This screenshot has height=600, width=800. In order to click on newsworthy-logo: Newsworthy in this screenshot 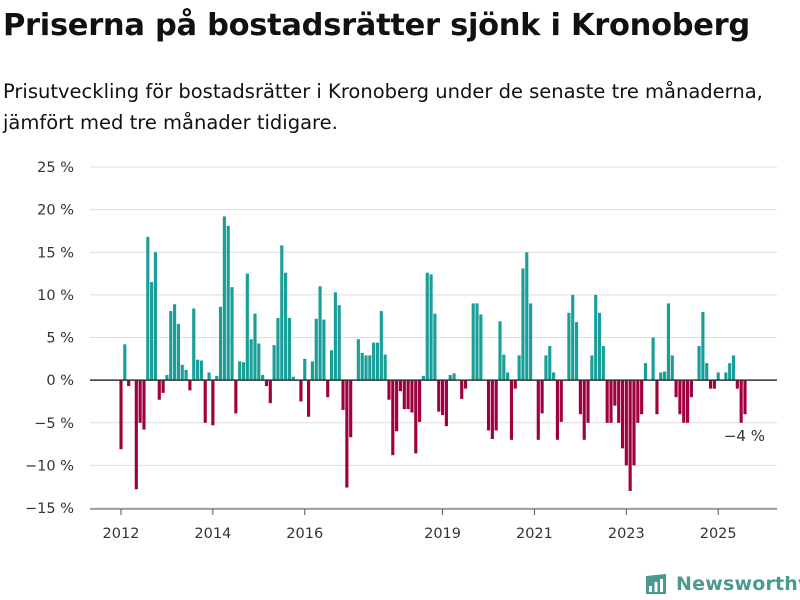, I will do `click(722, 584)`.